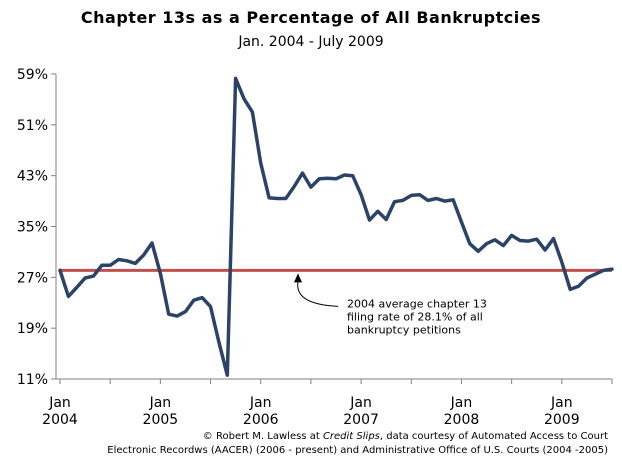  I want to click on y-tick-label: 51%, so click(32, 126).